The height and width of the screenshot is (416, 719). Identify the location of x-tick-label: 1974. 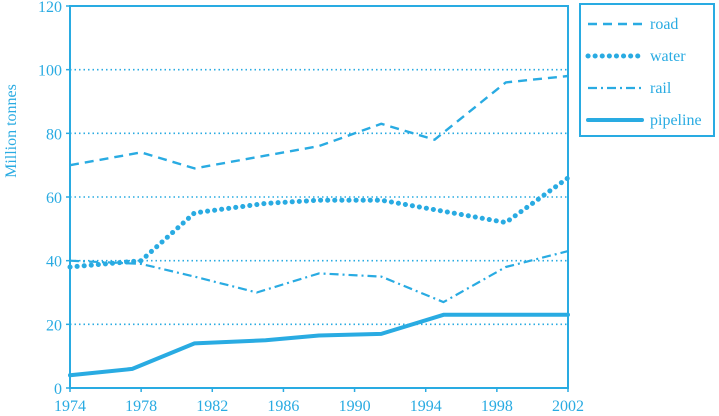
(70, 406).